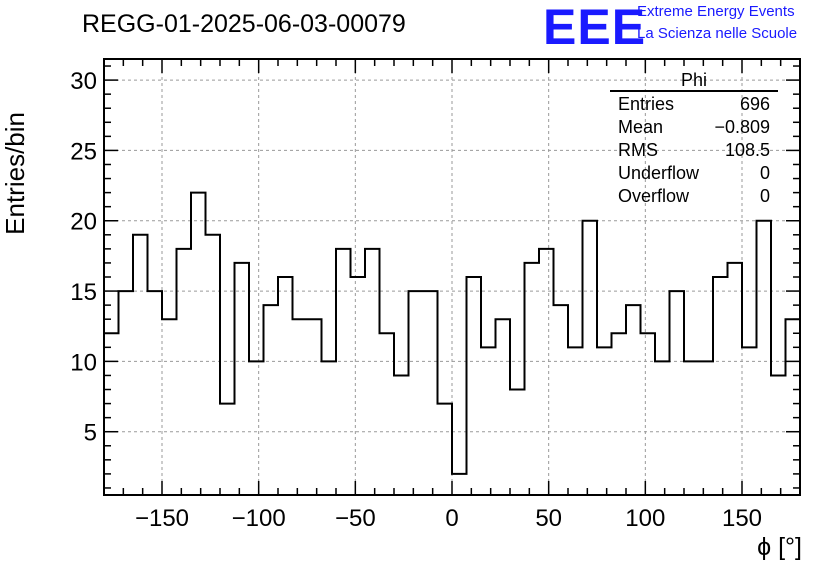  Describe the element at coordinates (694, 126) in the screenshot. I see `stats-row: Mean −0.809` at that location.